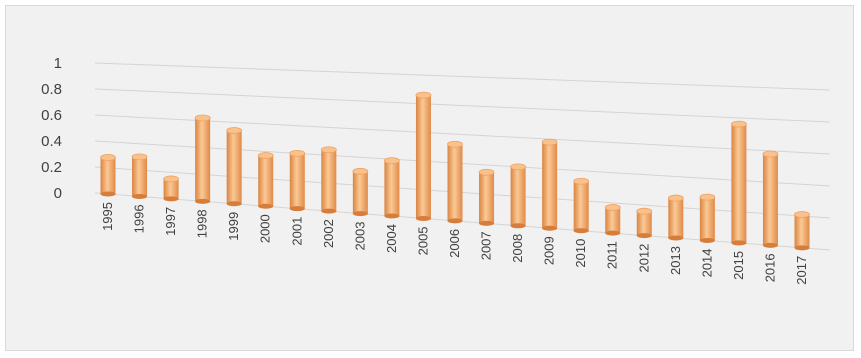 The height and width of the screenshot is (358, 861). What do you see at coordinates (58, 63) in the screenshot?
I see `y-tick-label: 1` at bounding box center [58, 63].